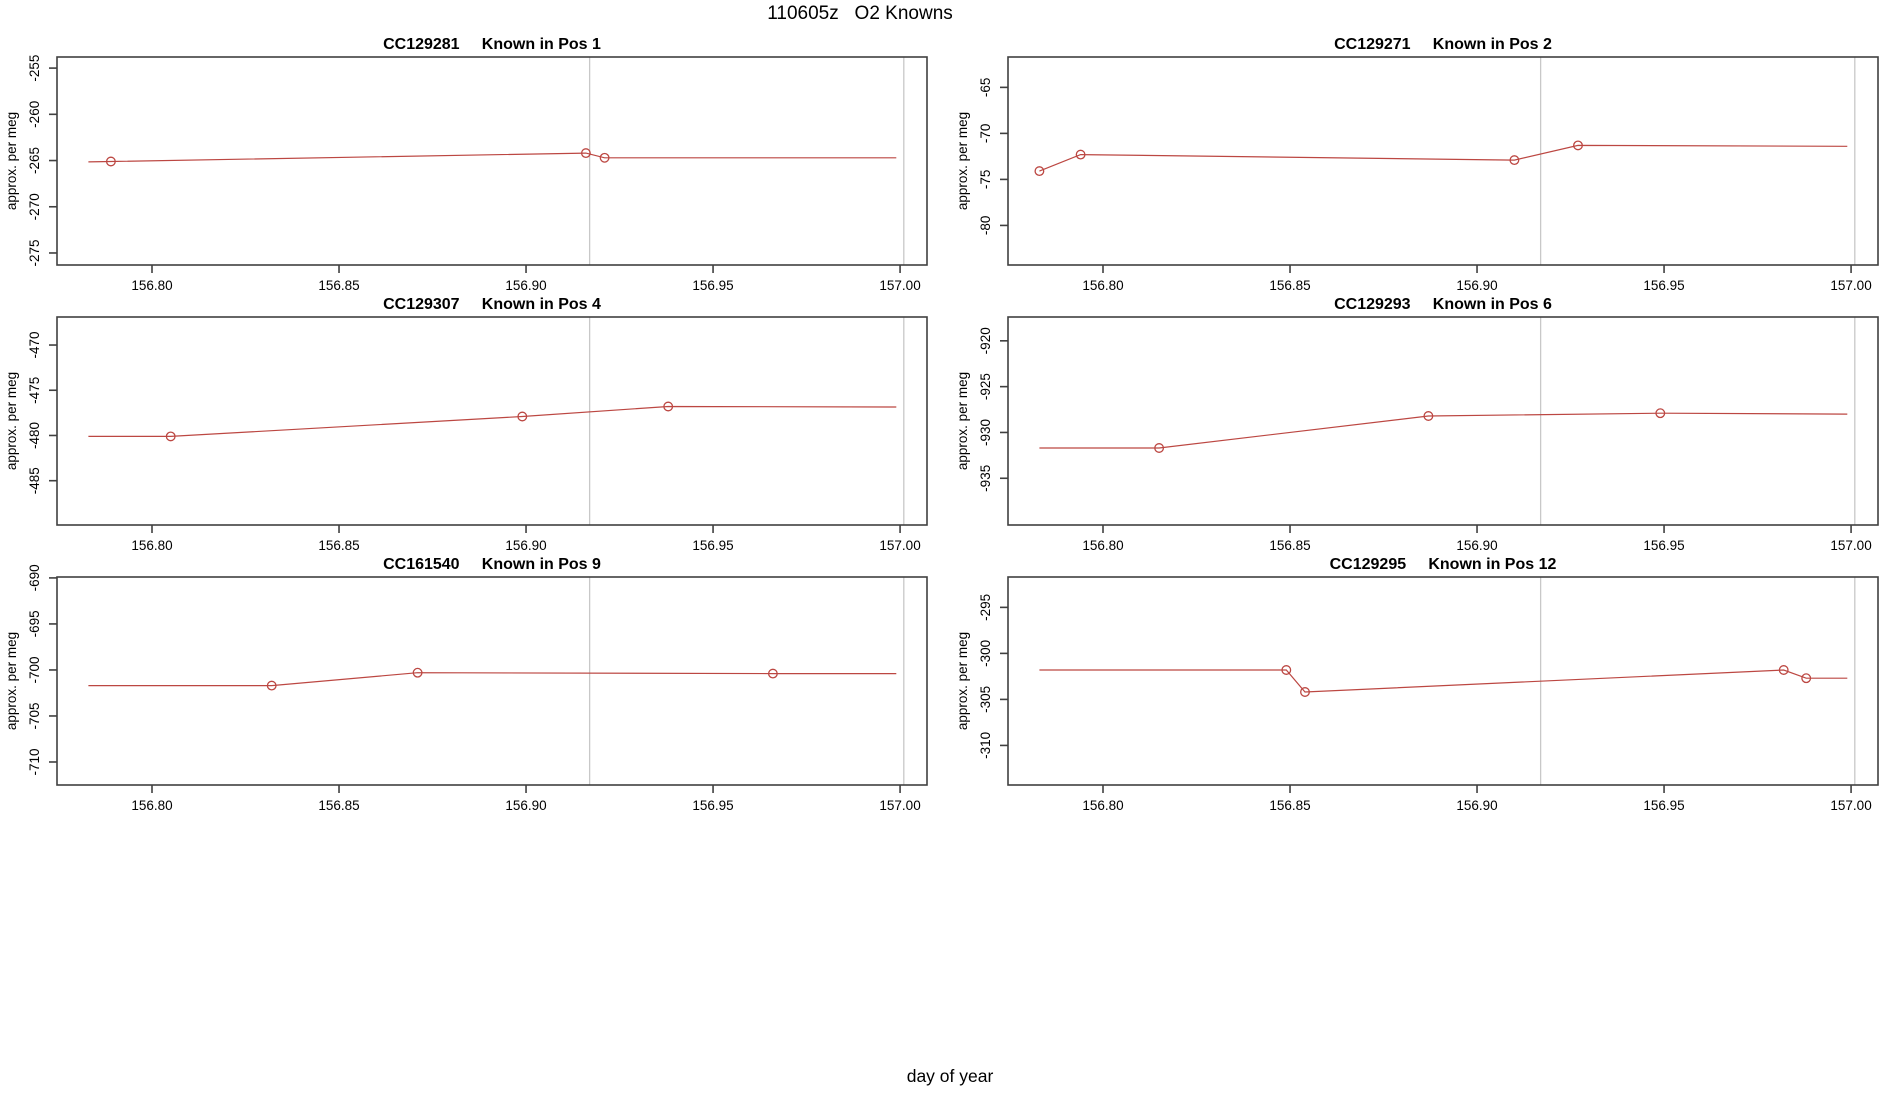 This screenshot has height=1100, width=1900. What do you see at coordinates (34, 206) in the screenshot?
I see `y-tick-label: -270` at bounding box center [34, 206].